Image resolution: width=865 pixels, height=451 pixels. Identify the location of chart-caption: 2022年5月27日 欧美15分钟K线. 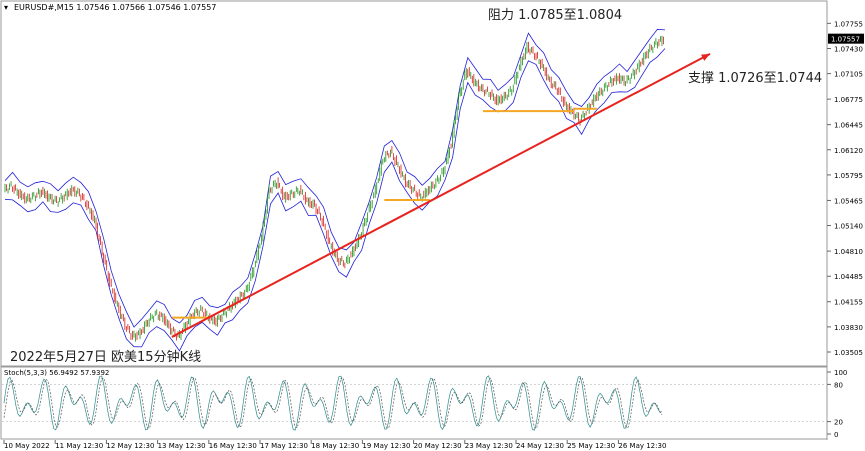
(105, 357).